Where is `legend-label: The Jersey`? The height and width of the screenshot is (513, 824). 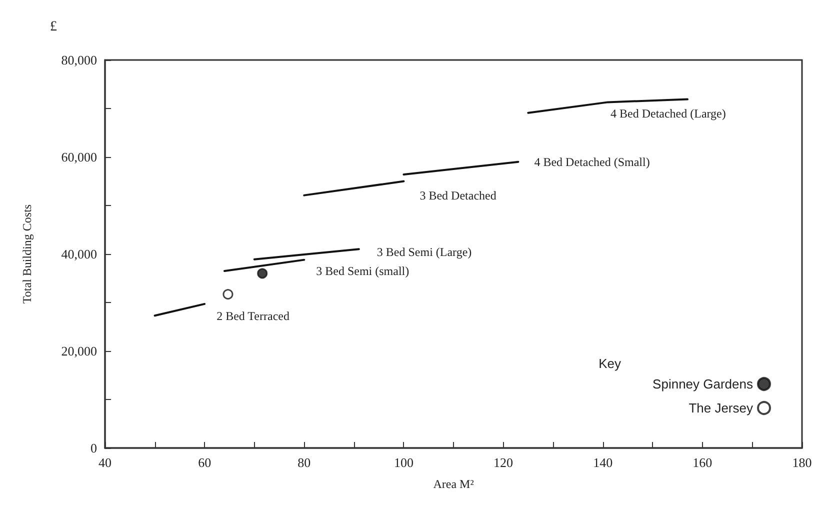
legend-label: The Jersey is located at coordinates (721, 408).